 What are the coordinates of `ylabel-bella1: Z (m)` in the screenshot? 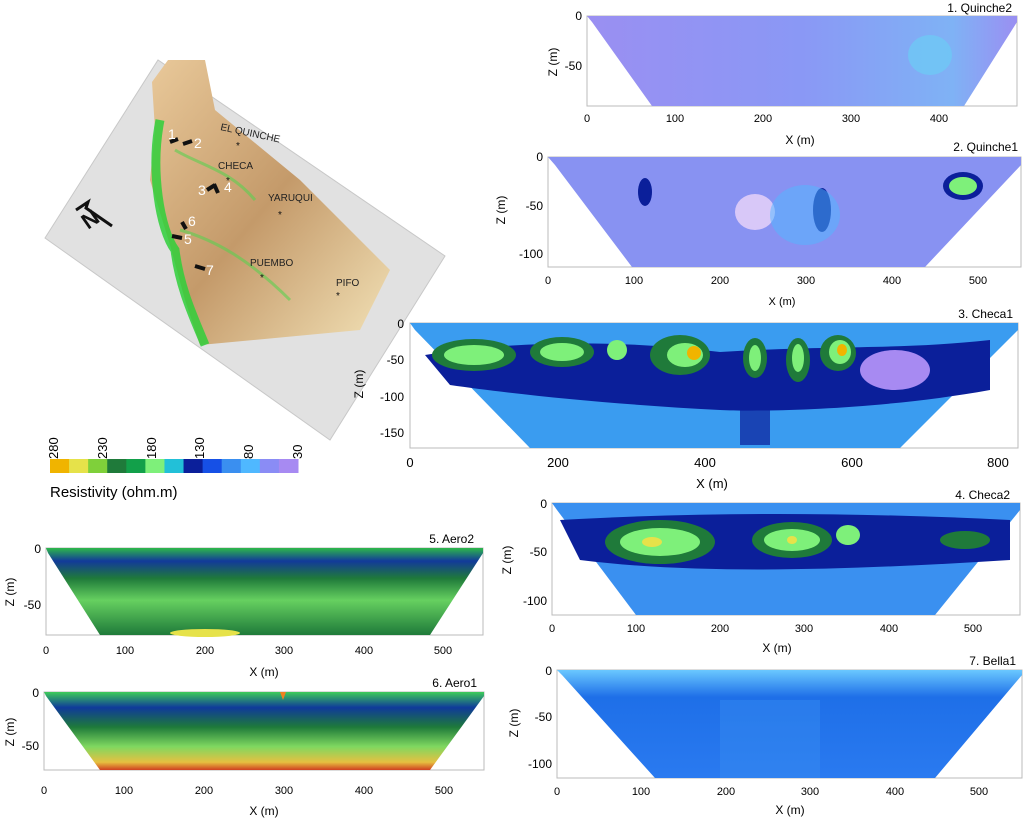 It's located at (514, 723).